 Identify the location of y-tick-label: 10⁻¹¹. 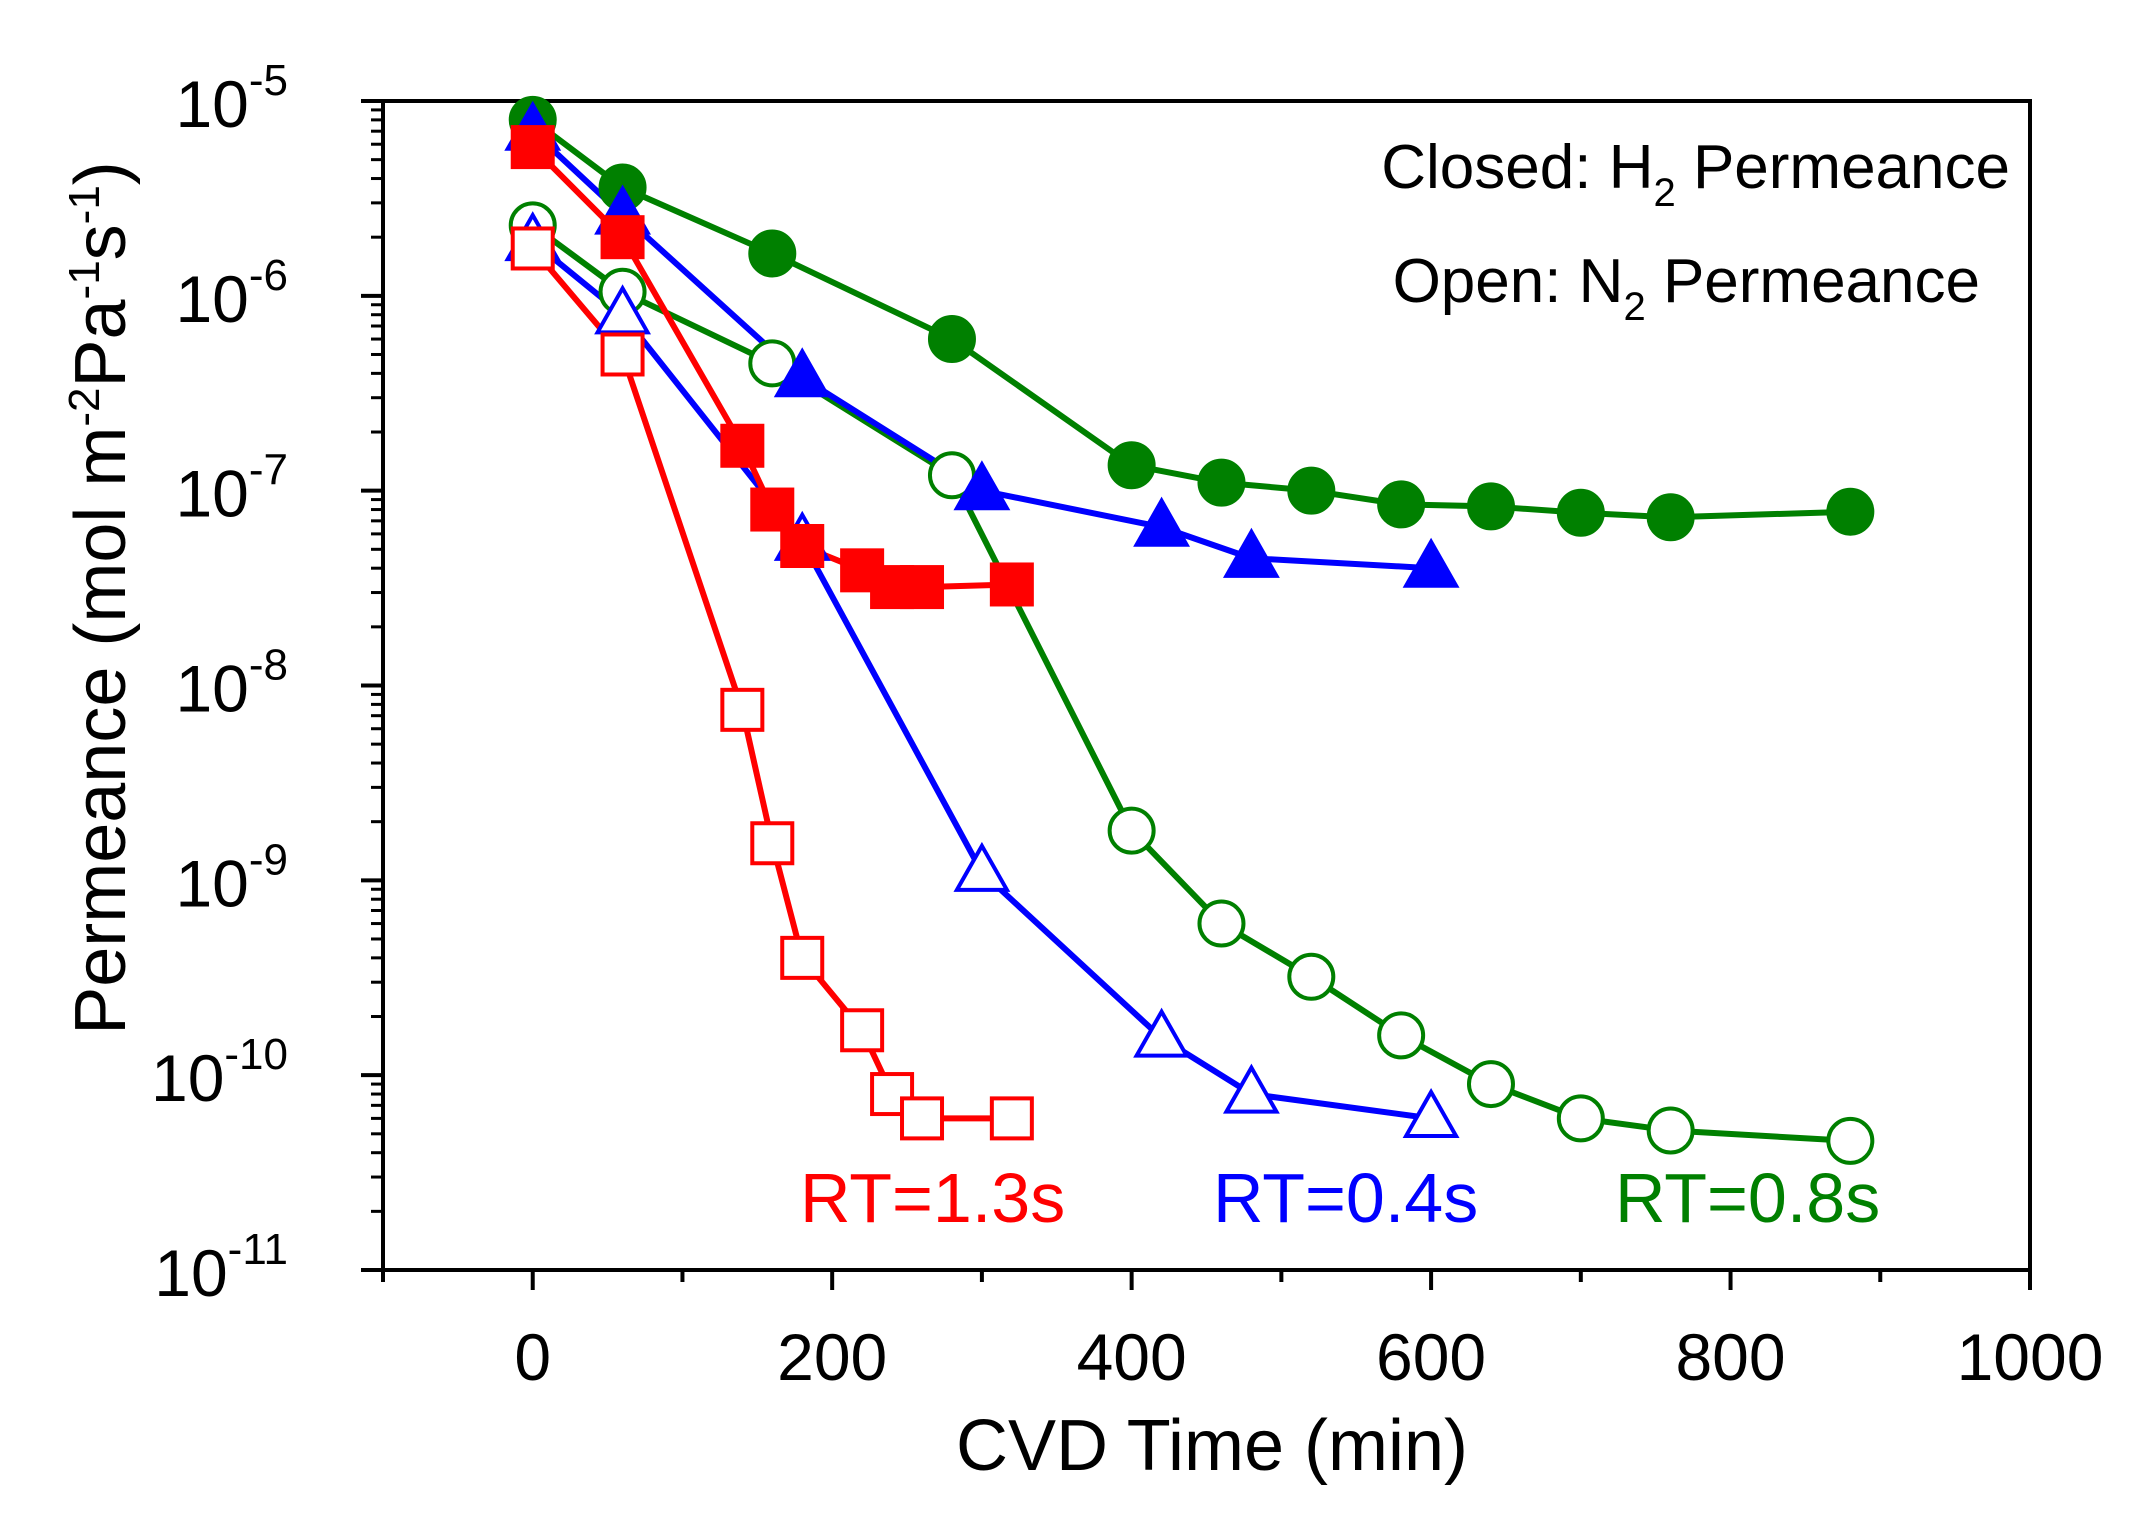
(221, 1267).